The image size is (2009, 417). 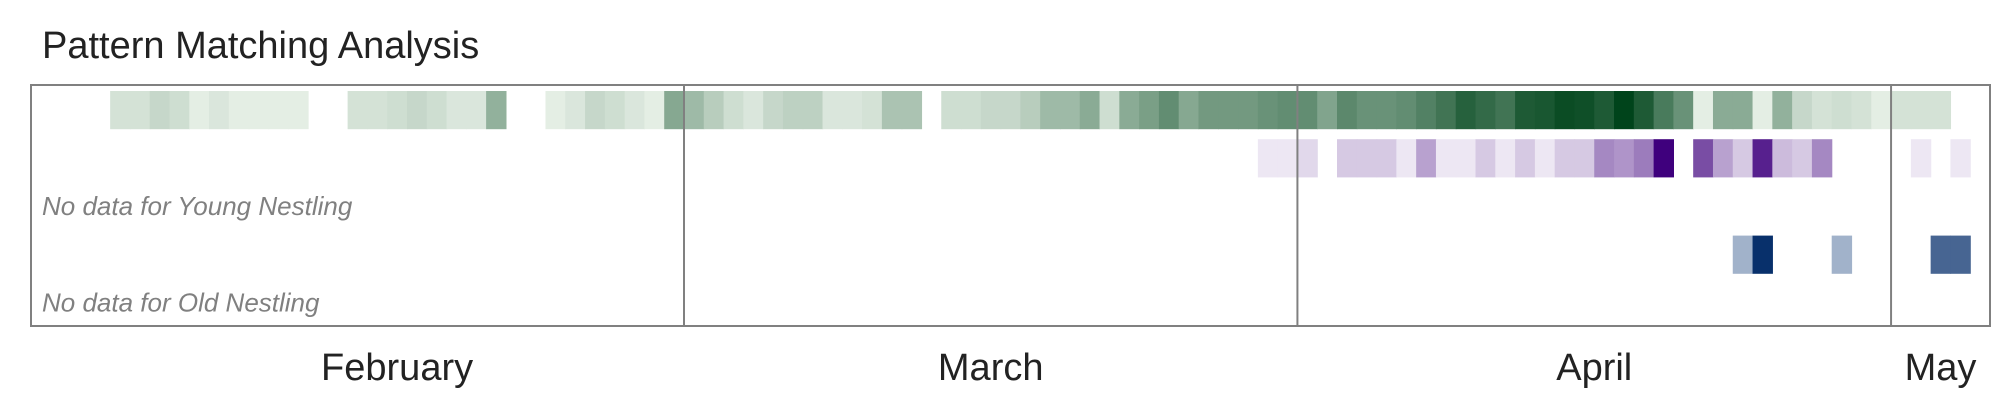 What do you see at coordinates (1941, 368) in the screenshot?
I see `month-label-may: May` at bounding box center [1941, 368].